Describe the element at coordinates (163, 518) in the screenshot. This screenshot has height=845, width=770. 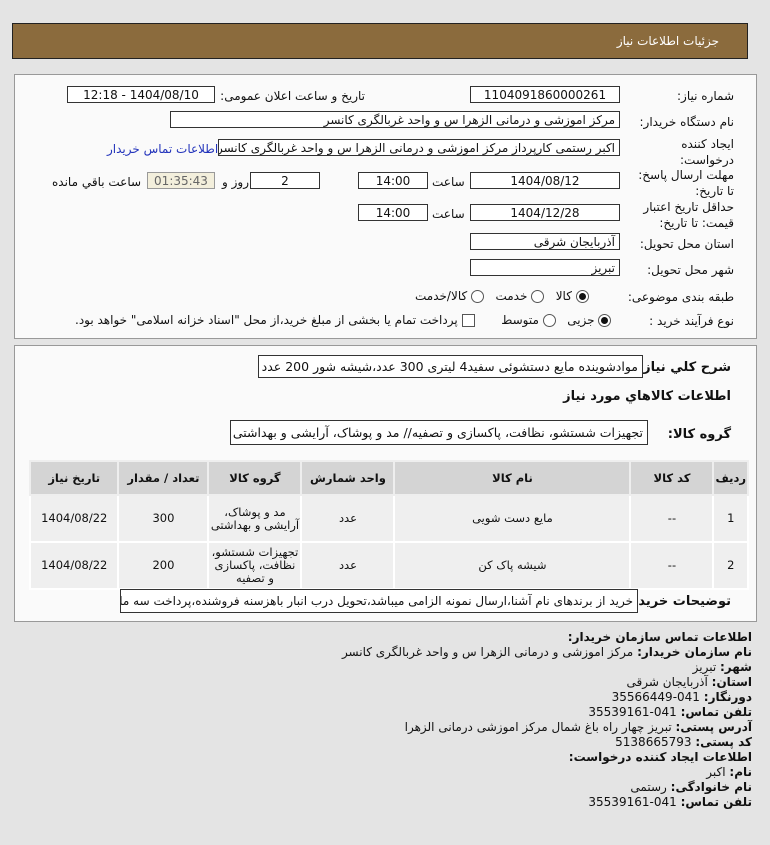
I see `cell-qty: 300` at that location.